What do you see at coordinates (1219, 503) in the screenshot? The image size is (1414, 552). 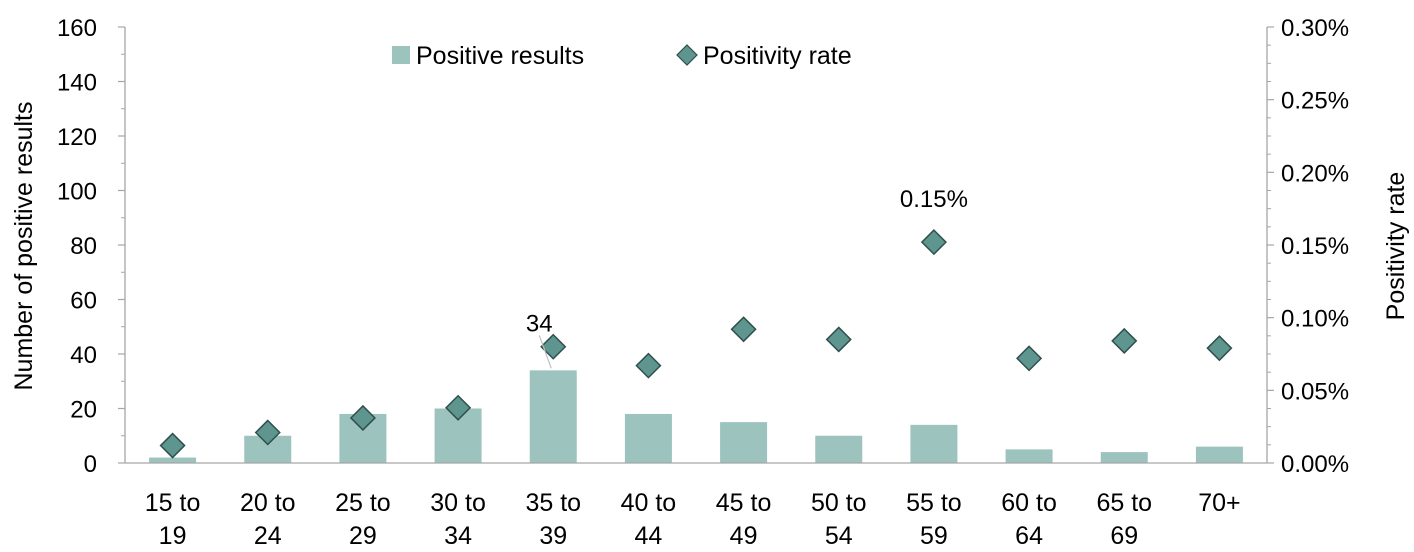 I see `x-tick-label: 70+` at bounding box center [1219, 503].